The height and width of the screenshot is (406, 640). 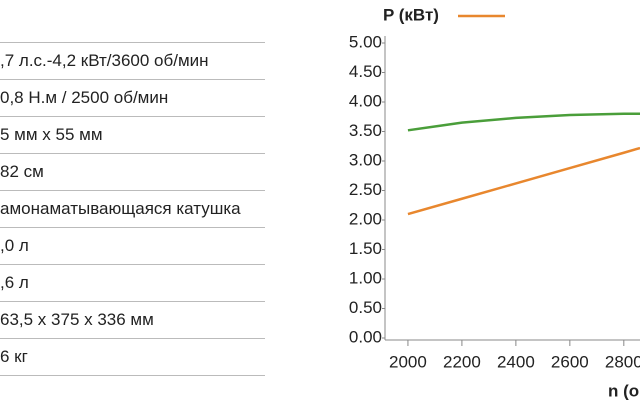 What do you see at coordinates (365, 41) in the screenshot?
I see `y-tick-label: 5.00` at bounding box center [365, 41].